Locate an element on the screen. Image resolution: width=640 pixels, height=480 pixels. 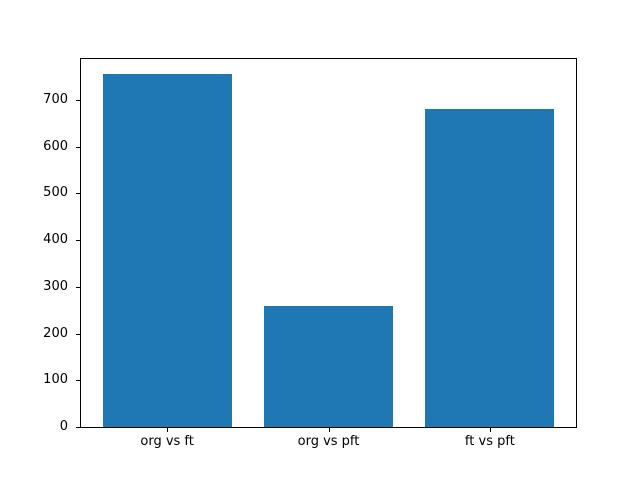
y-tick-label: 400 is located at coordinates (55, 240).